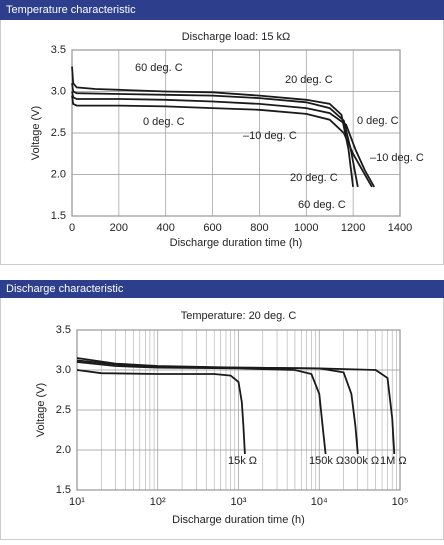  Describe the element at coordinates (65, 289) in the screenshot. I see `header-title: Discharge characteristic` at that location.